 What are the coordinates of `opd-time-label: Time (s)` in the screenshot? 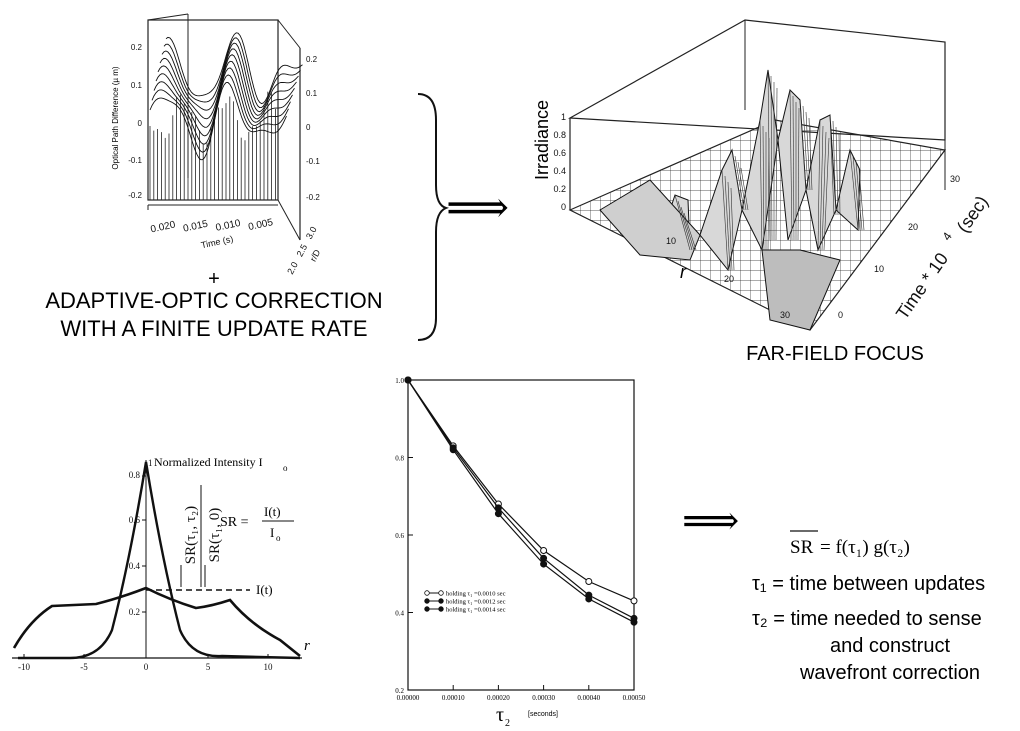 It's located at (217, 242).